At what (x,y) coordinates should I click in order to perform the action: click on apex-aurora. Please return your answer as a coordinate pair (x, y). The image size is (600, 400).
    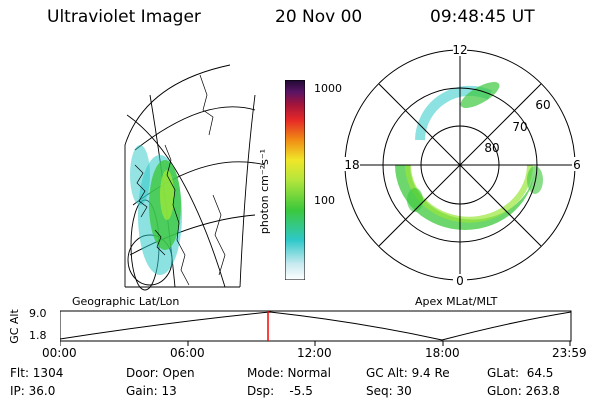
    Looking at the image, I should click on (469, 156).